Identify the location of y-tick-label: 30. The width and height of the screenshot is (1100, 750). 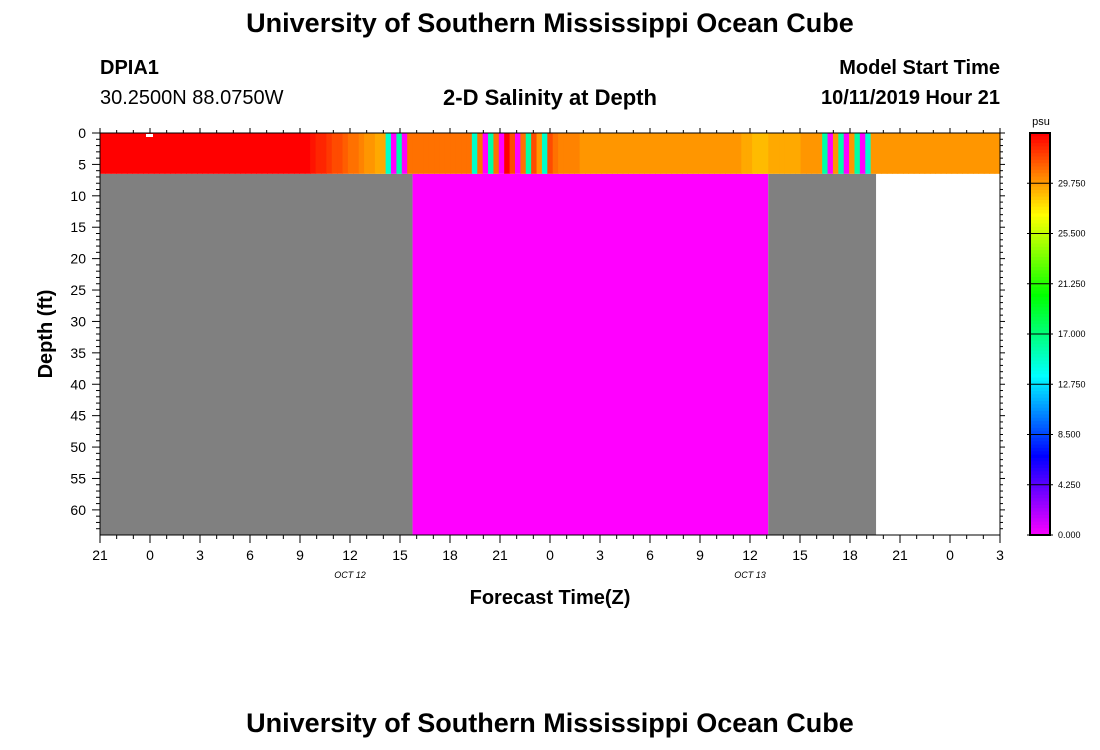
(78, 321).